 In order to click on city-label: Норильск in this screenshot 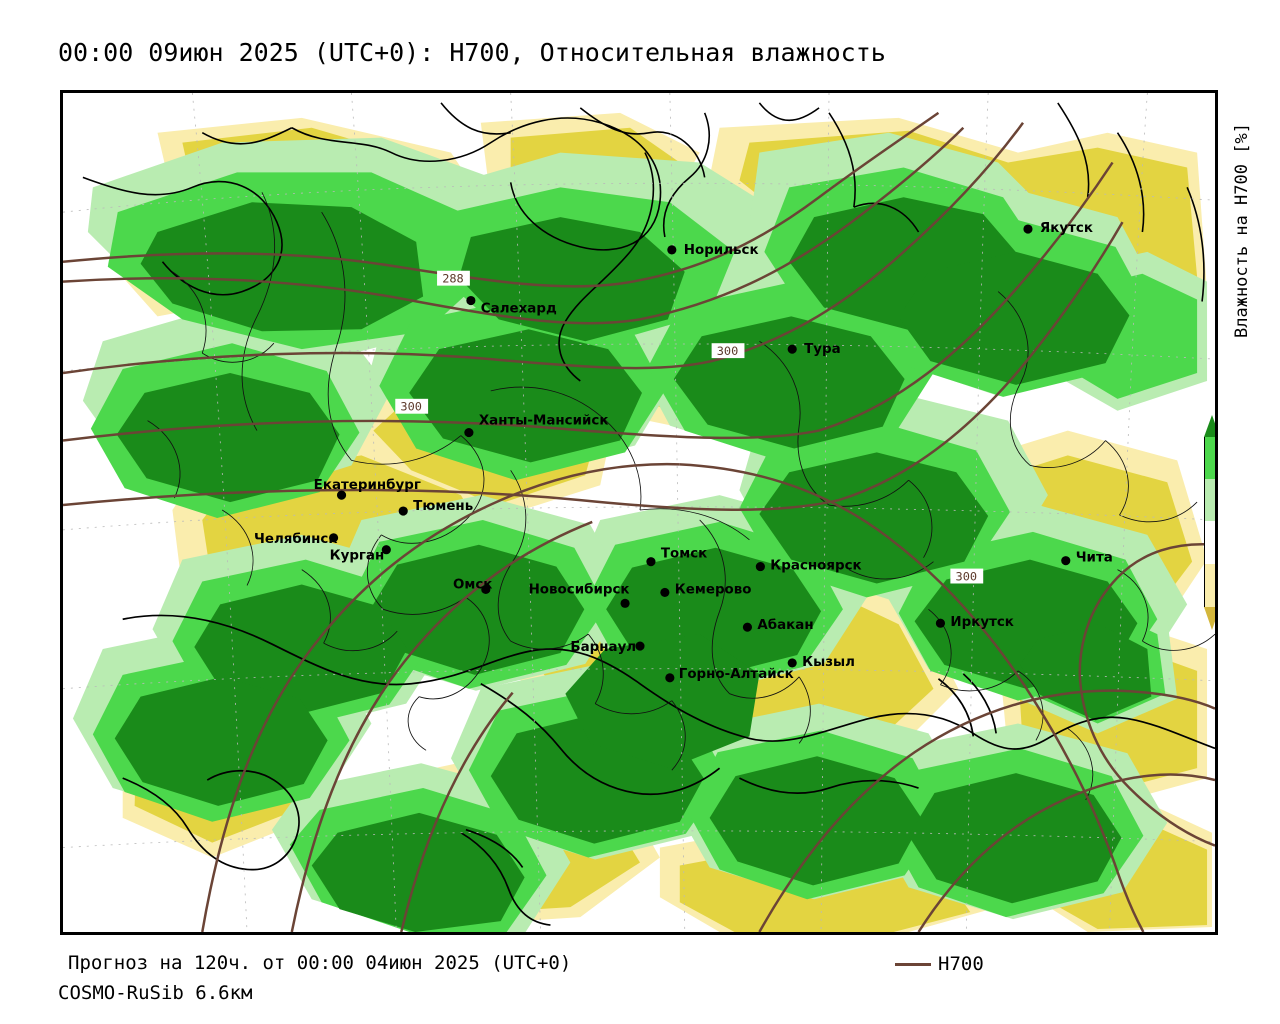, I will do `click(721, 250)`.